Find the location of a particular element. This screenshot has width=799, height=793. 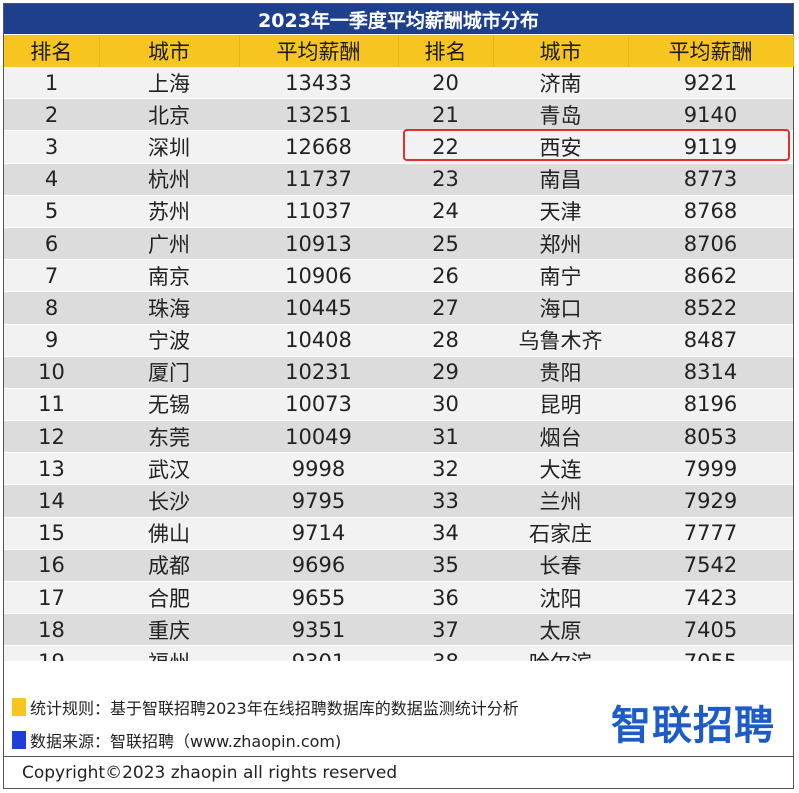

rank-cell: 9 is located at coordinates (51, 340).